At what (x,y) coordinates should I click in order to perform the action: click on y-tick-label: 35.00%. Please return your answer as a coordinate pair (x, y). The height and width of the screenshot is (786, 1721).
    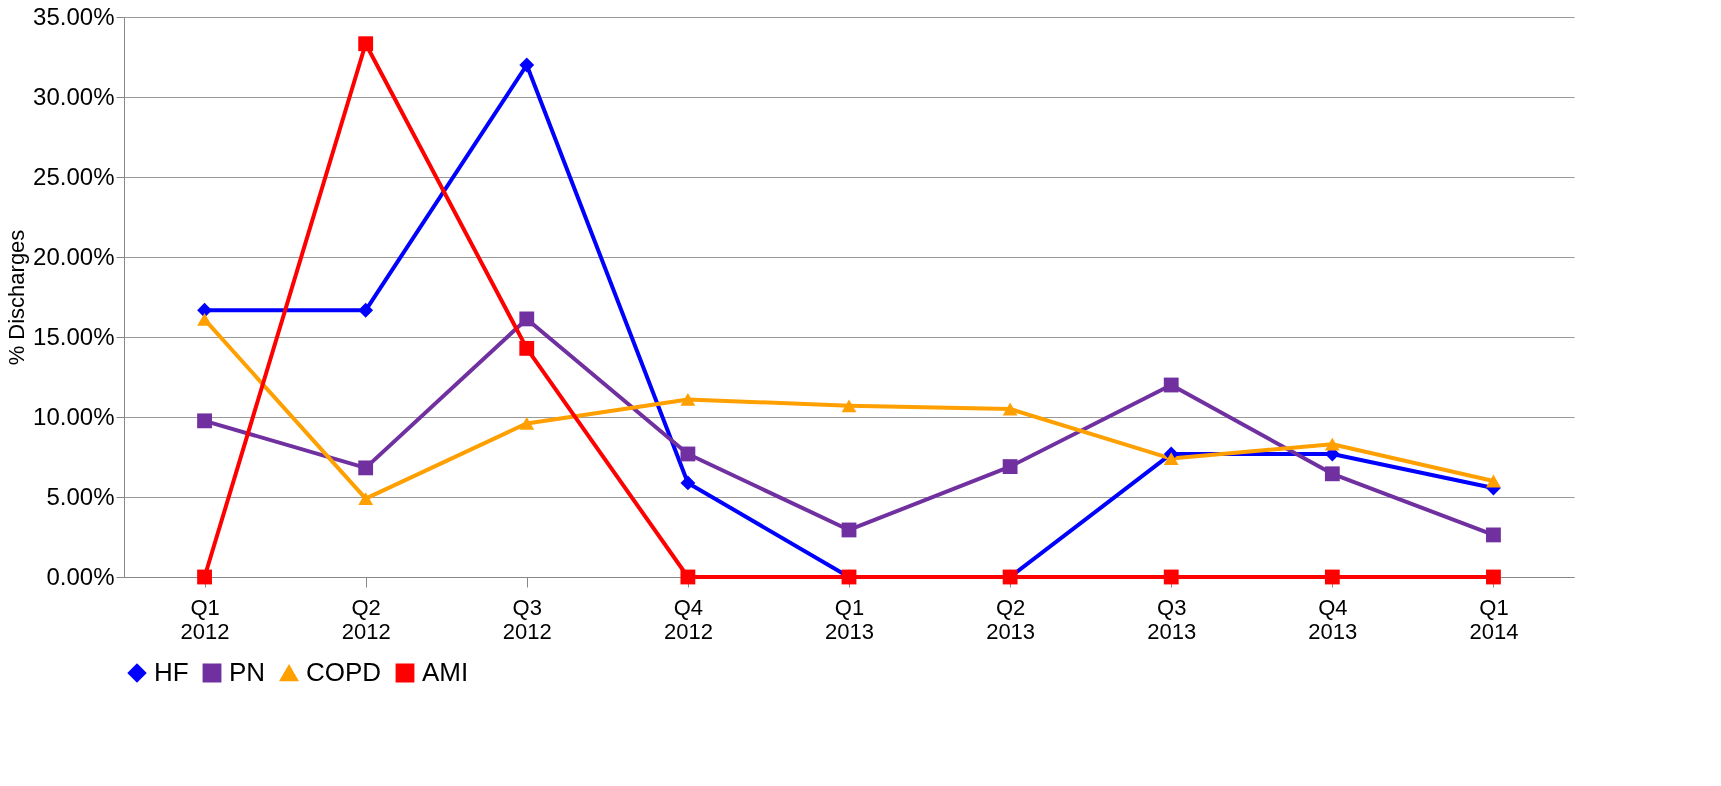
    Looking at the image, I should click on (74, 16).